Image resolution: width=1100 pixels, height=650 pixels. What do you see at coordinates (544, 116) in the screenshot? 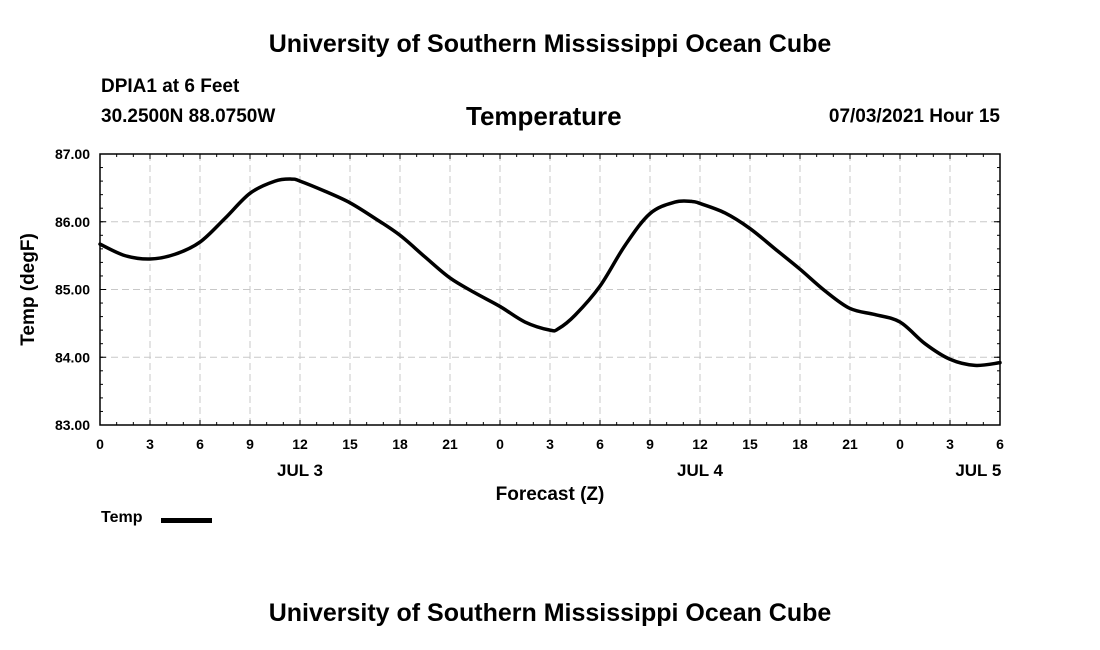
I see `variable-title: Temperature` at bounding box center [544, 116].